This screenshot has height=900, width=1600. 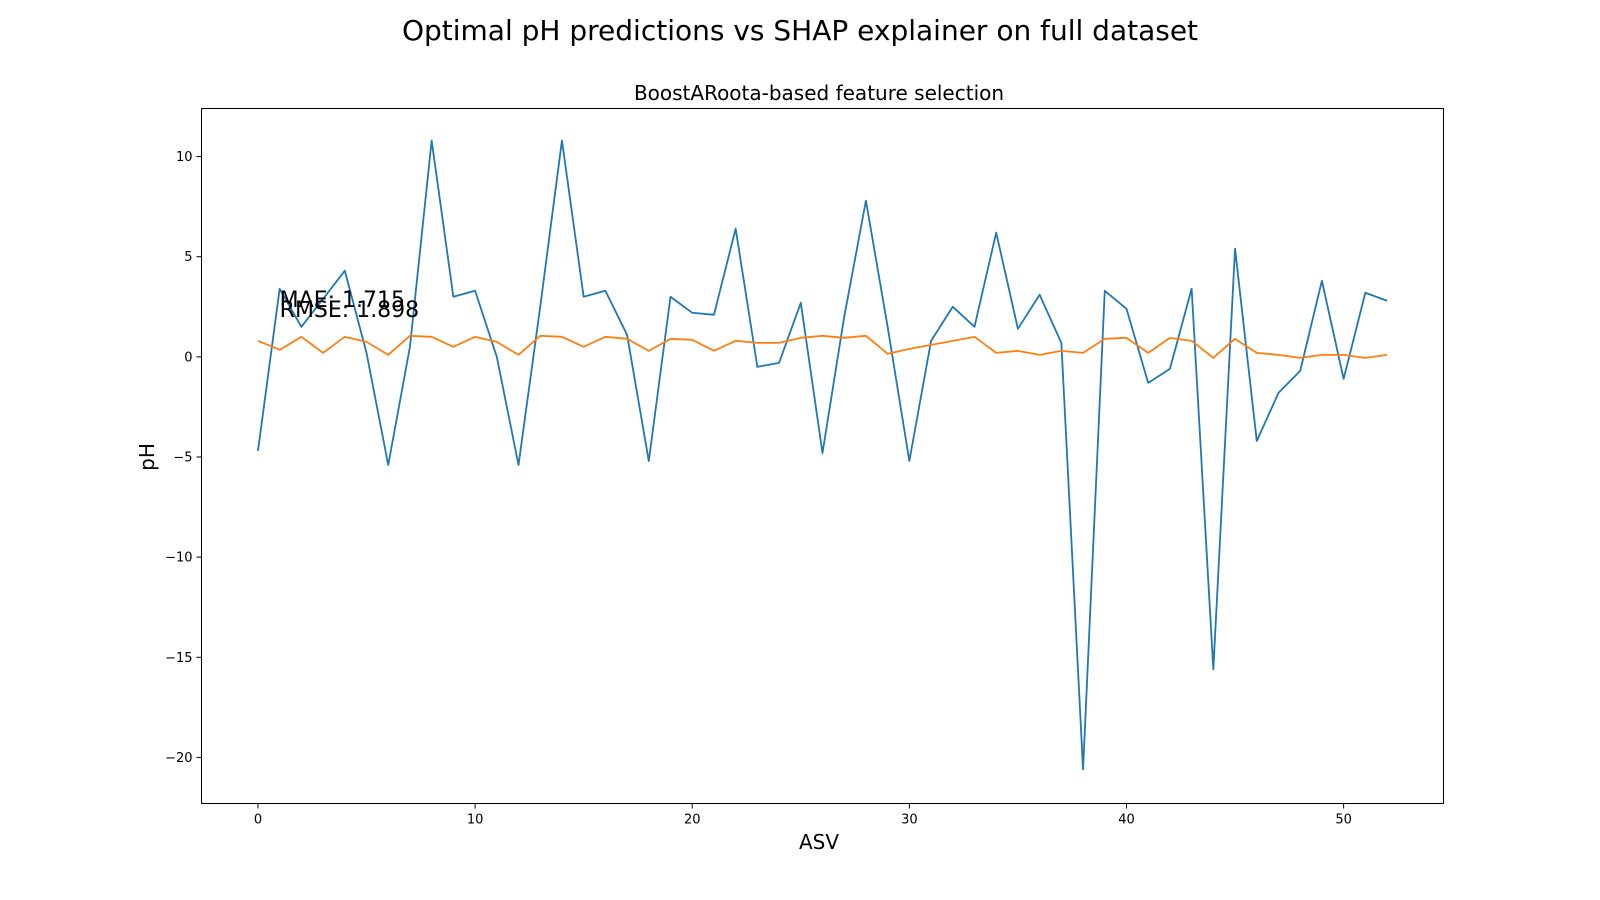 I want to click on x-axis: 0 10 20 30 40 50, so click(x=803, y=815).